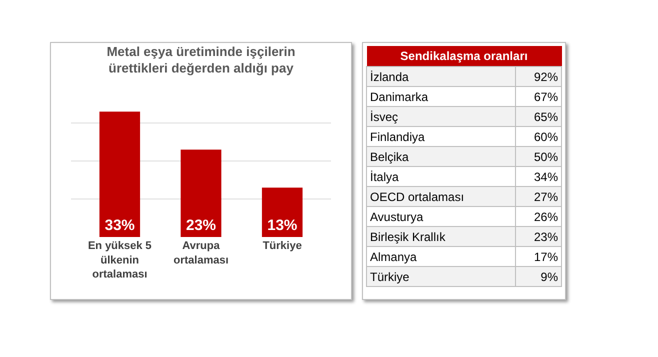  I want to click on category-label: Finlandiya, so click(441, 136).